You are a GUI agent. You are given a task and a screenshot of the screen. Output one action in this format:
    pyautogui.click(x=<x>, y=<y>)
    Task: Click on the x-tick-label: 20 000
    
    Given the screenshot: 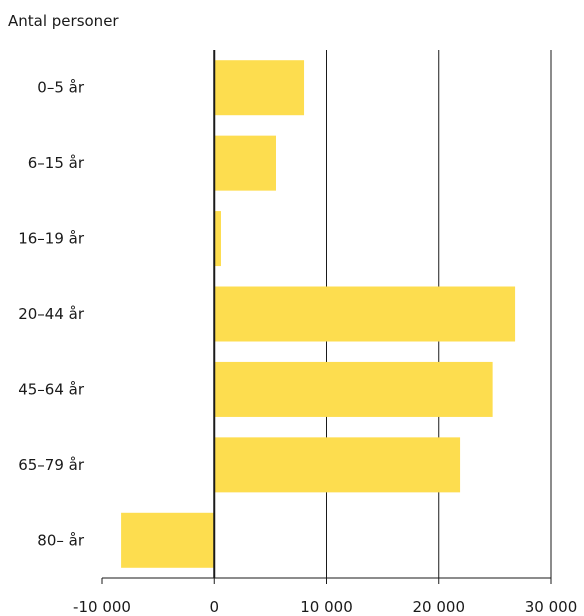 What is the action you would take?
    pyautogui.click(x=439, y=607)
    